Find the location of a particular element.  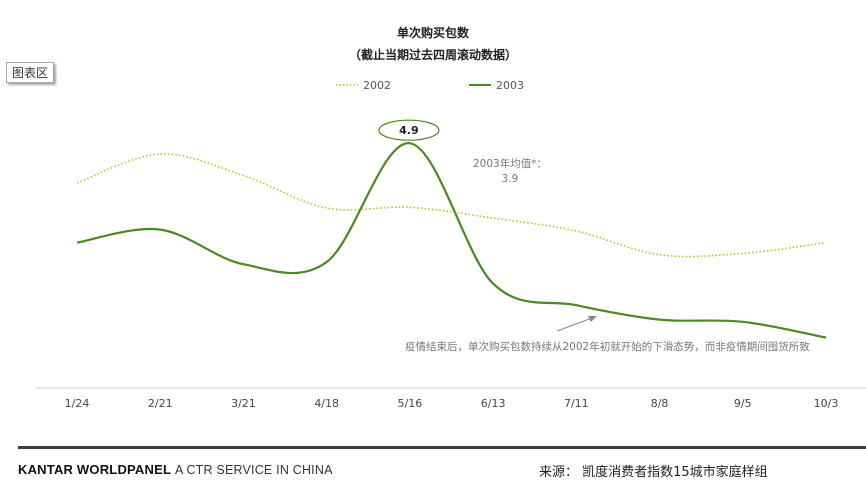

annotation-arrow is located at coordinates (576, 324).